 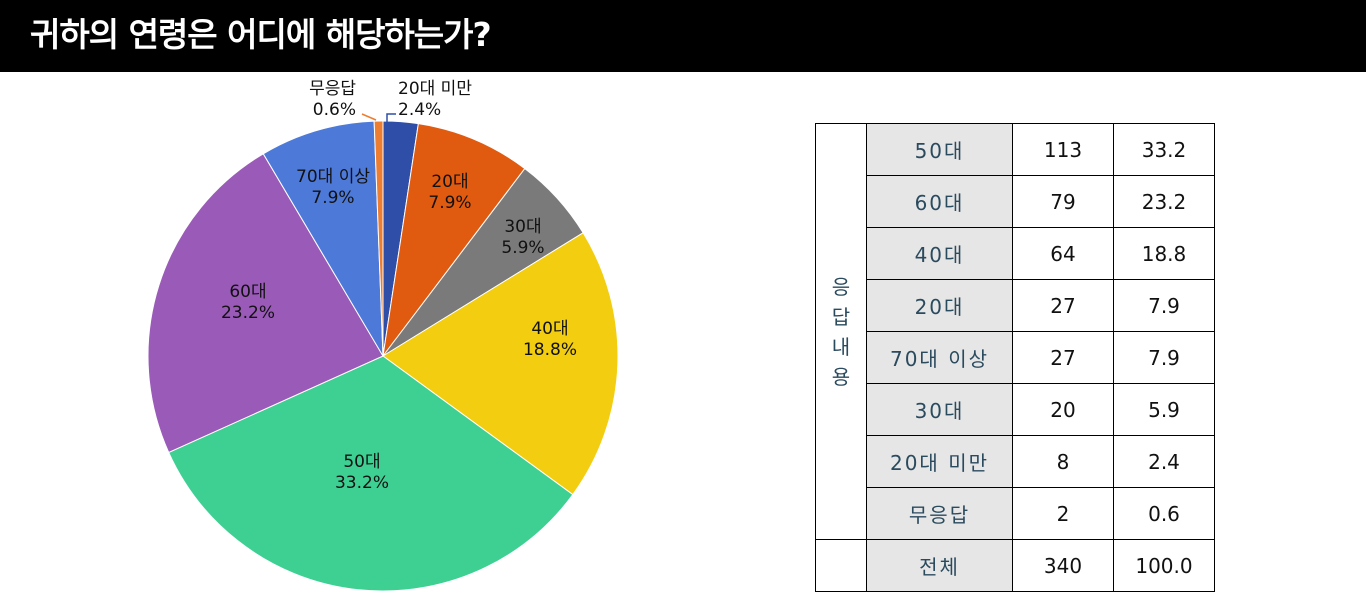 What do you see at coordinates (1164, 461) in the screenshot?
I see `table-cell-percent: 2.4` at bounding box center [1164, 461].